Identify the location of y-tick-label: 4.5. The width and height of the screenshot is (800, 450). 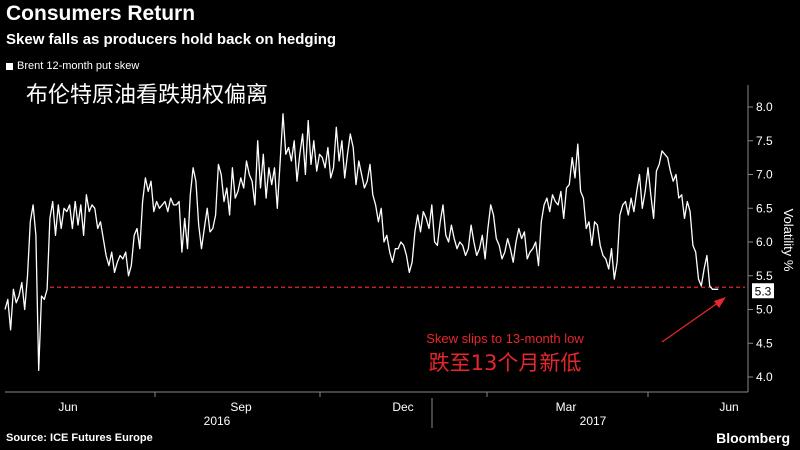
(764, 343).